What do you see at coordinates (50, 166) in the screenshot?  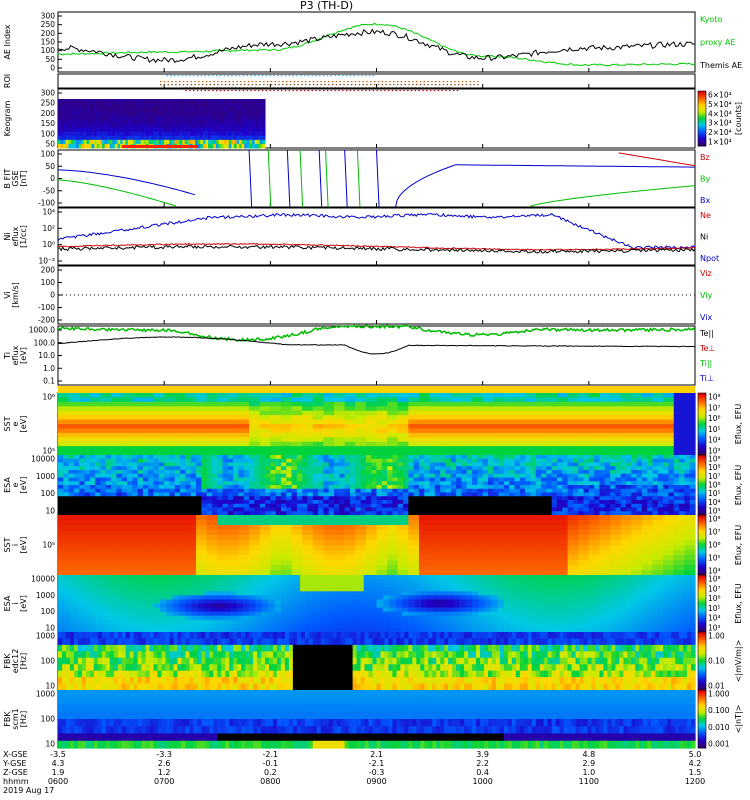 I see `ytick-label: 50` at bounding box center [50, 166].